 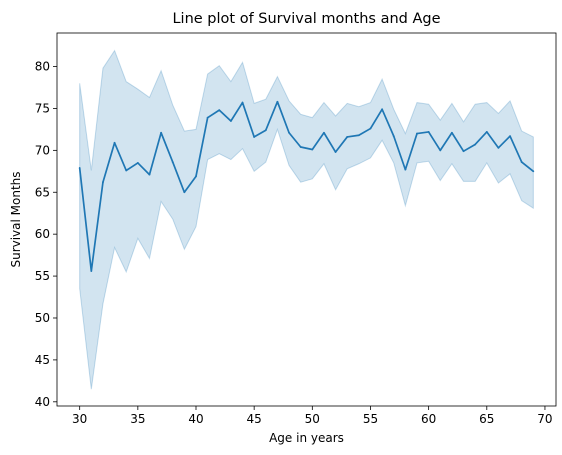 What do you see at coordinates (544, 419) in the screenshot?
I see `x-tick-label: 70` at bounding box center [544, 419].